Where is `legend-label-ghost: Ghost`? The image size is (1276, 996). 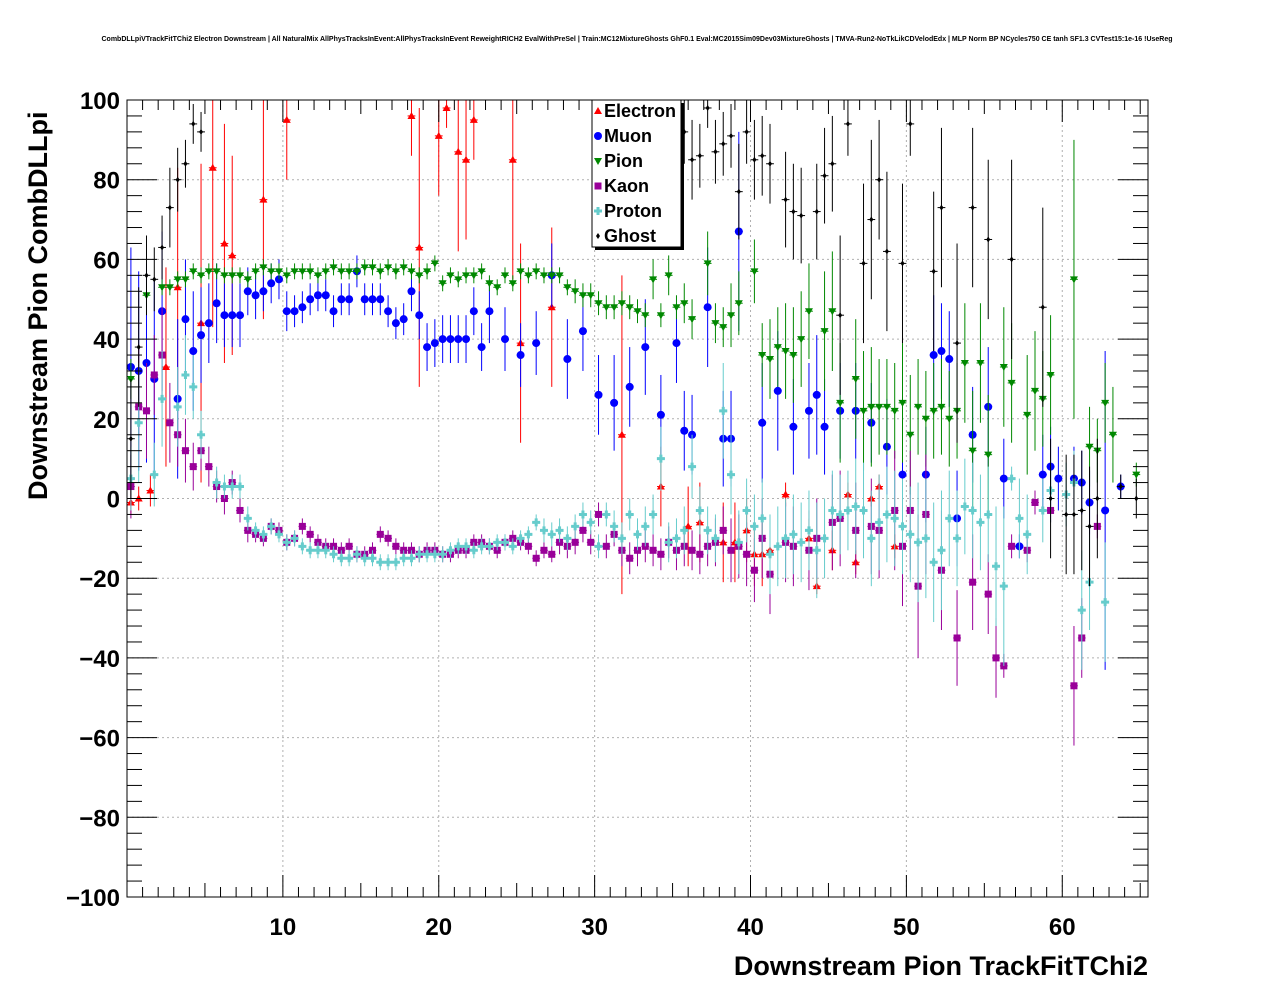
legend-label-ghost: Ghost is located at coordinates (630, 236).